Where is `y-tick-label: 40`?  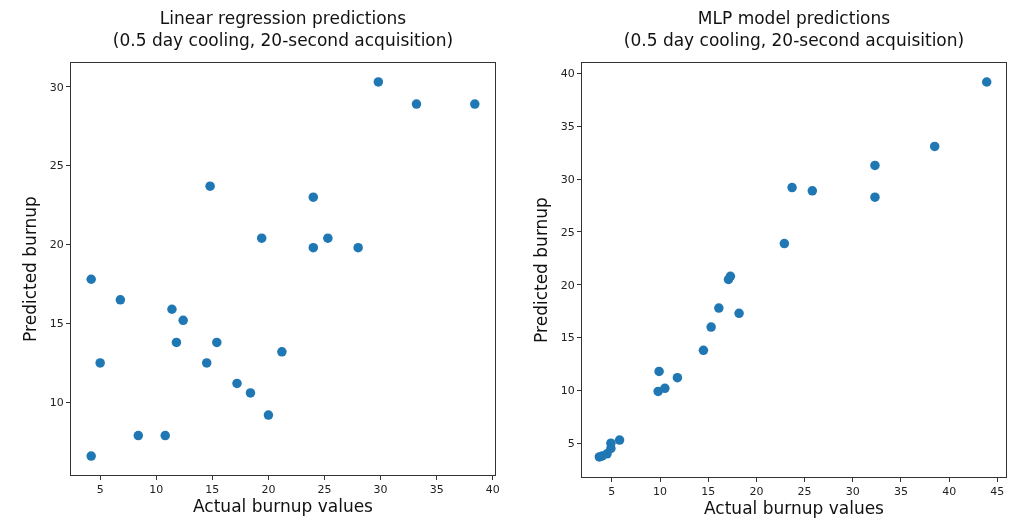 y-tick-label: 40 is located at coordinates (567, 74).